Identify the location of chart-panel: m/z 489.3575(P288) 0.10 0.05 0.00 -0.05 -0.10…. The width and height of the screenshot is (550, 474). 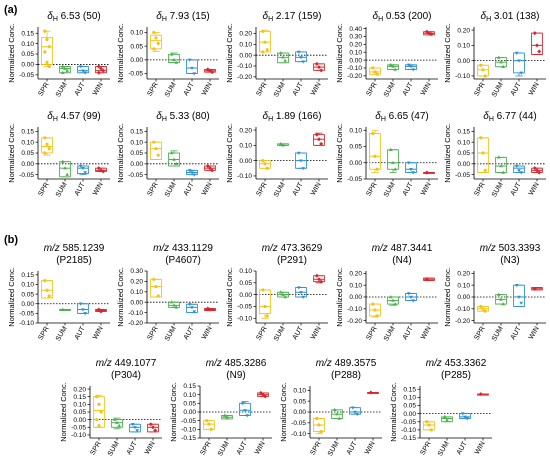
(330, 407).